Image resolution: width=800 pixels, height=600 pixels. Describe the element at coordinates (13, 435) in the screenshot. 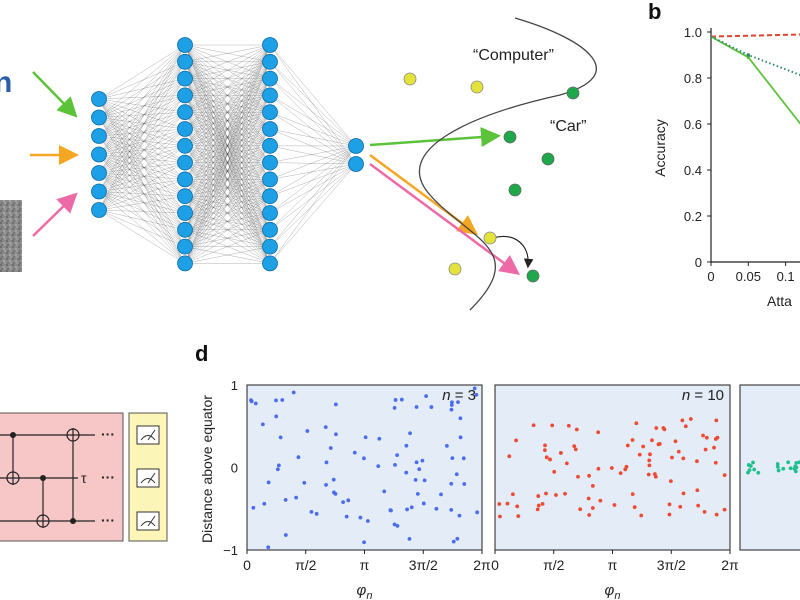

I see `cnot-control` at that location.